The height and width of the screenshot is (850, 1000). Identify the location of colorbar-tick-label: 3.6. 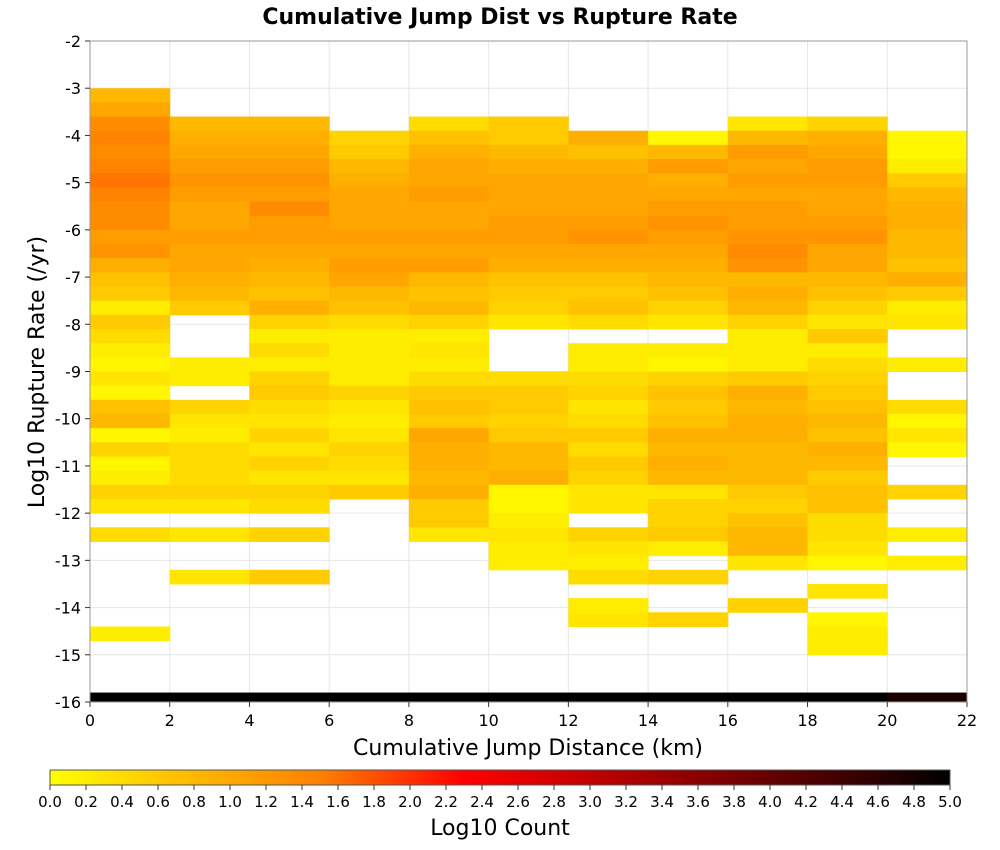
(698, 802).